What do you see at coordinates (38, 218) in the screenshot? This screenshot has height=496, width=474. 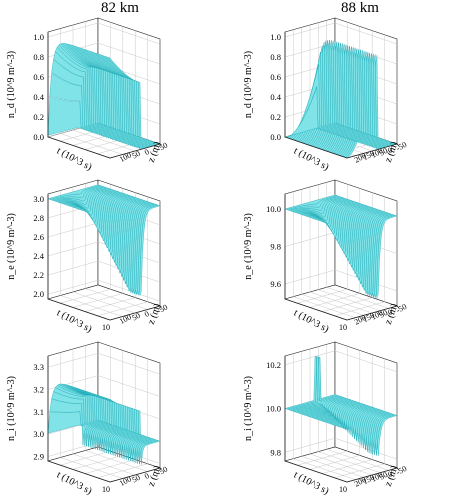 I see `value-tick-label: 2.8` at bounding box center [38, 218].